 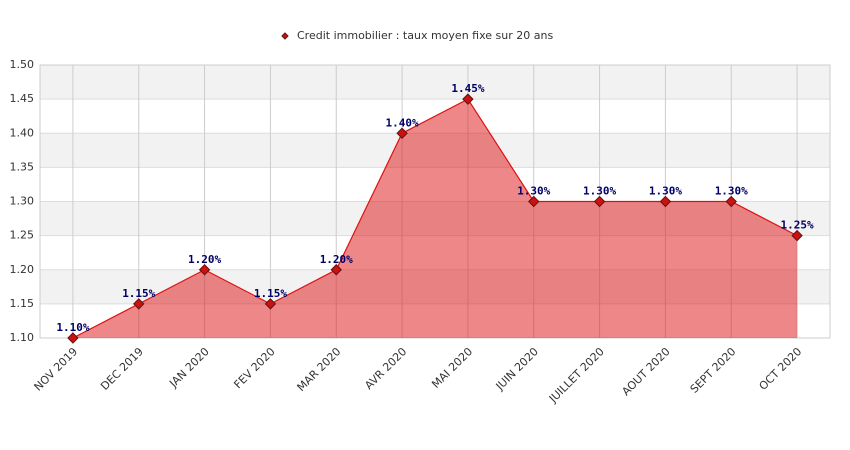 What do you see at coordinates (467, 88) in the screenshot?
I see `data-label: 1.45%` at bounding box center [467, 88].